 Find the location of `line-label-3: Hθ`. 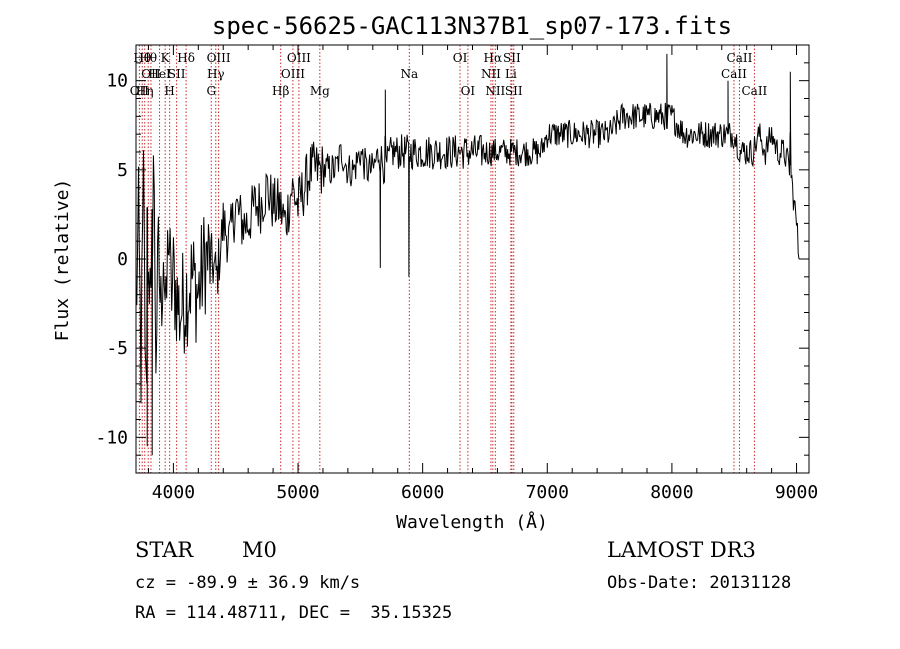

line-label-3: Hθ is located at coordinates (148, 58).